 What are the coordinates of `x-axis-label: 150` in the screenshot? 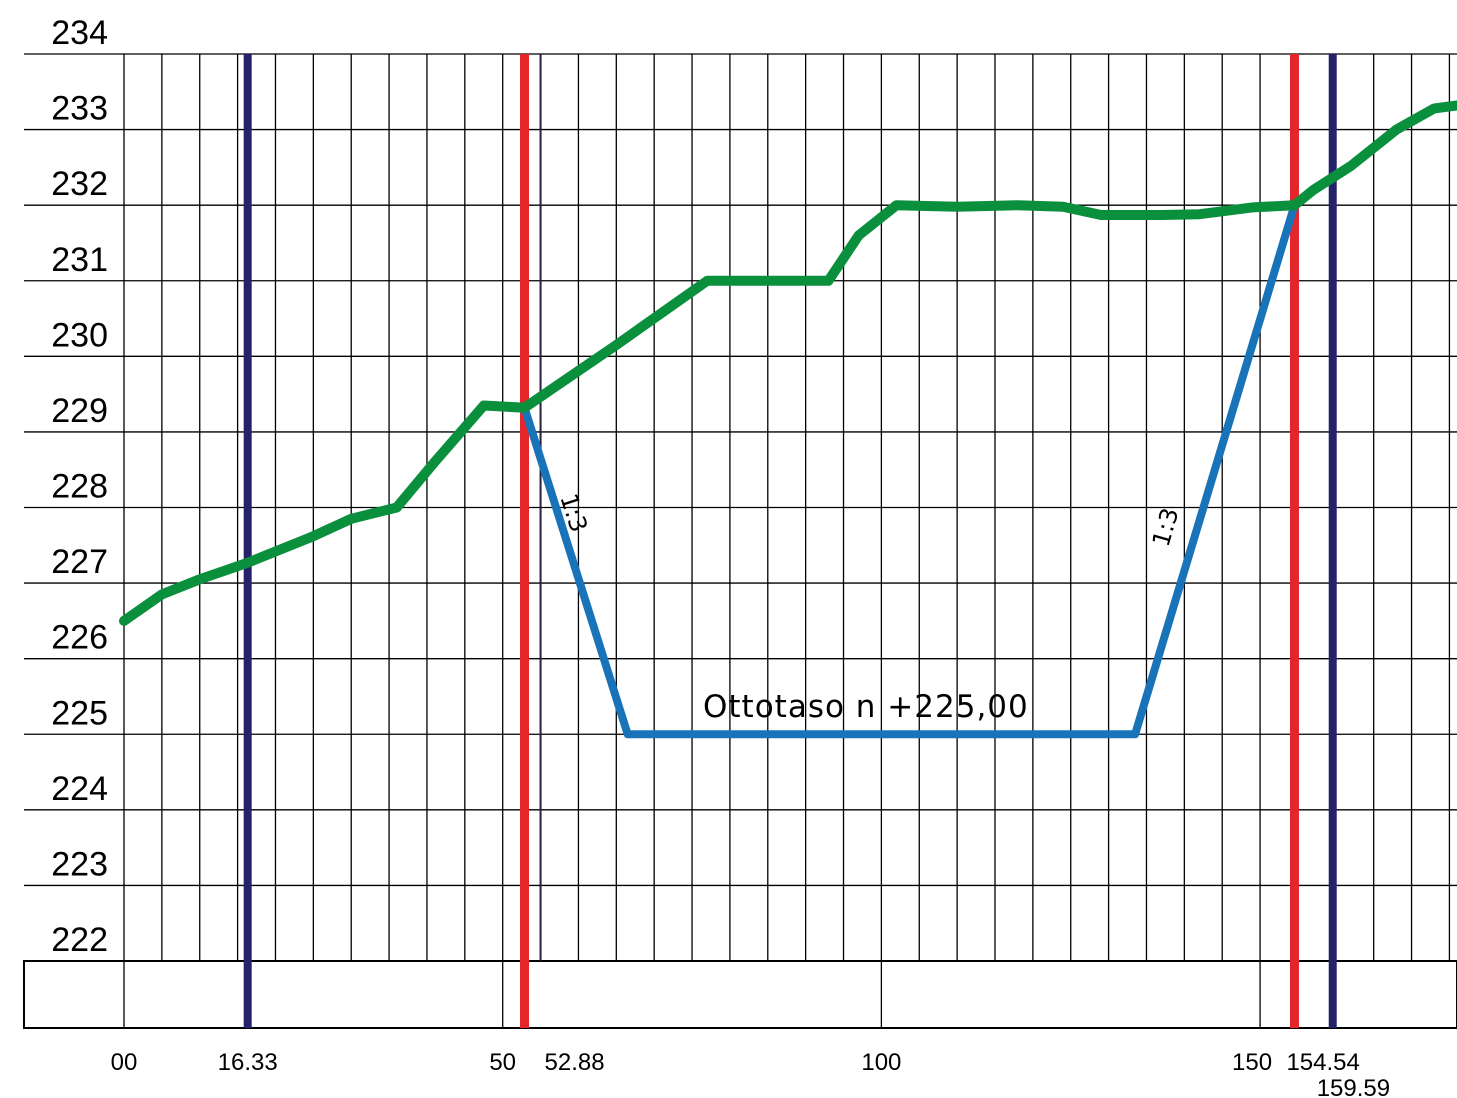 It's located at (1252, 1062).